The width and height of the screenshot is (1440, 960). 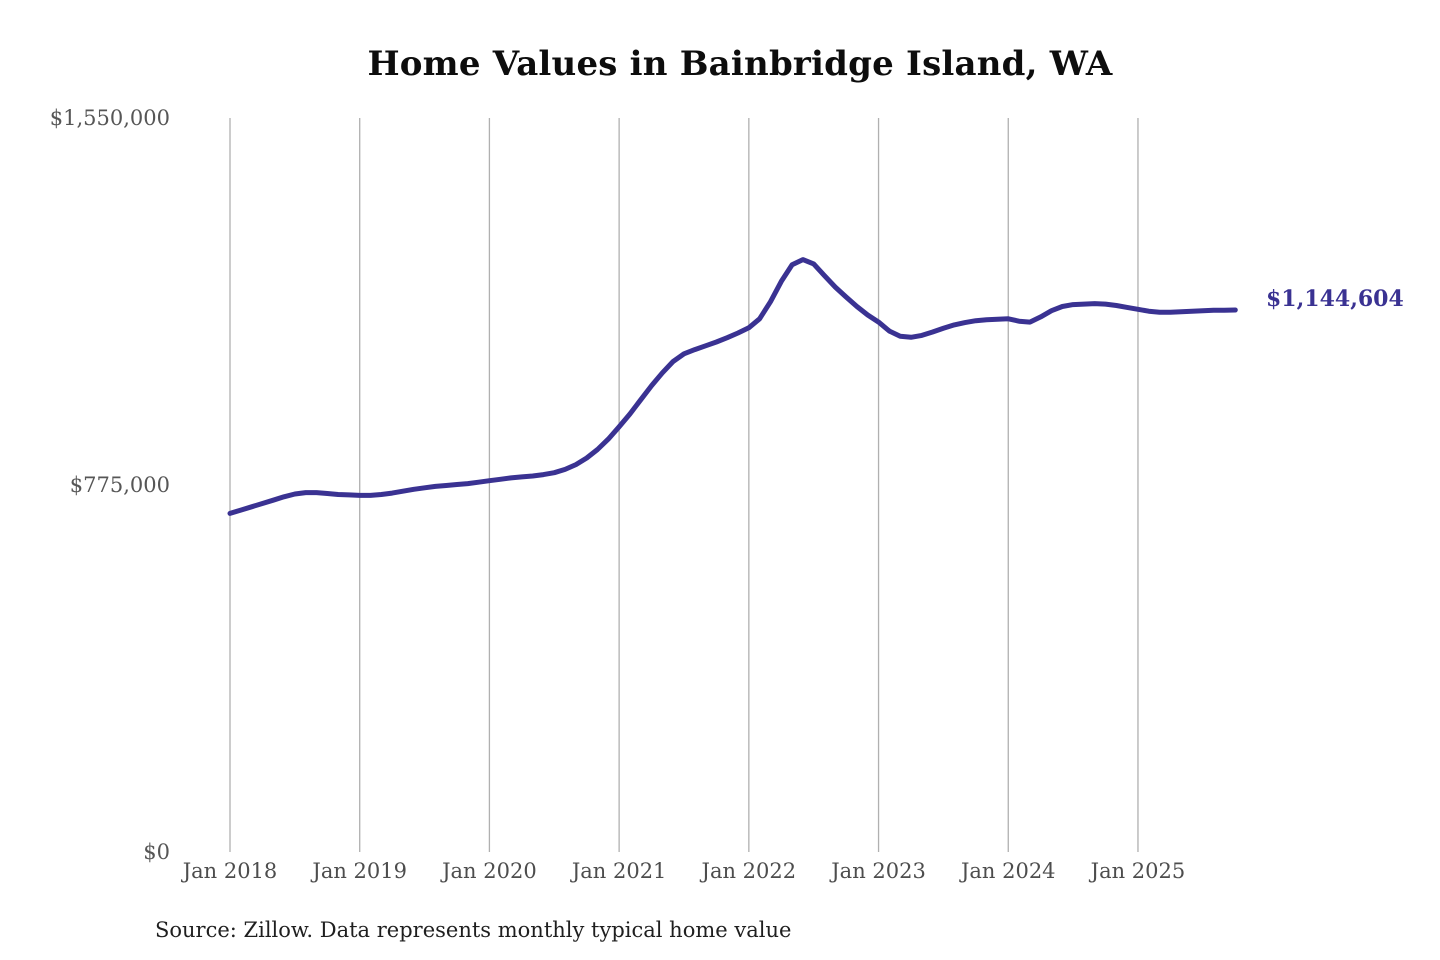 What do you see at coordinates (359, 871) in the screenshot?
I see `x-axis-label: Jan 2019` at bounding box center [359, 871].